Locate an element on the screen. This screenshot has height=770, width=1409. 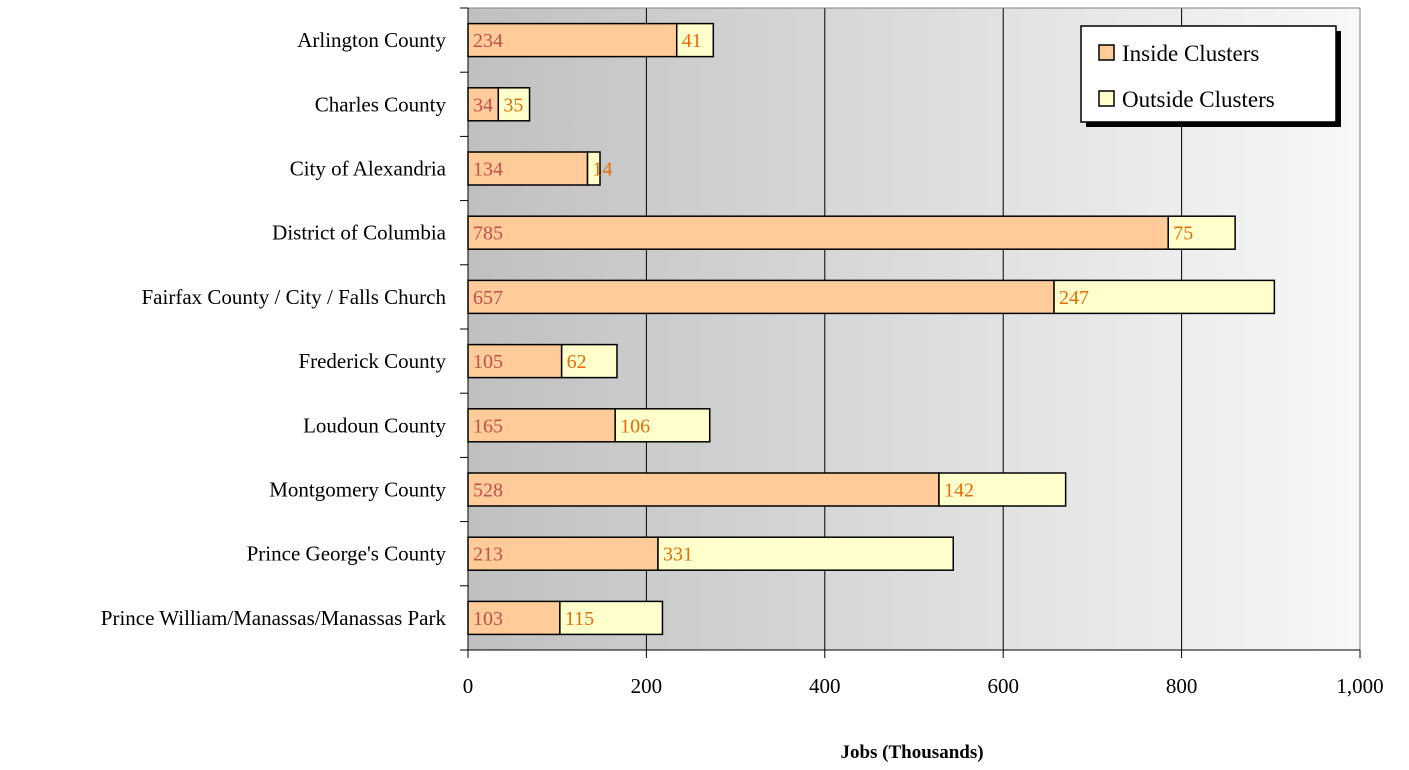
data-label-outside: 35 is located at coordinates (513, 105).